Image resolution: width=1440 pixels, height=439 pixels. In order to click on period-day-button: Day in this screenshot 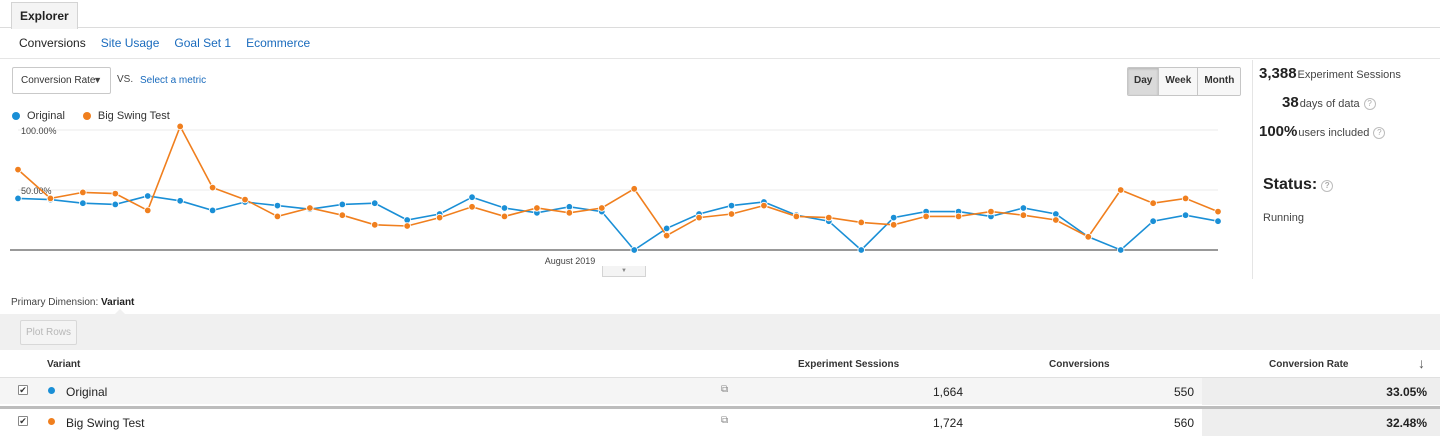, I will do `click(1143, 81)`.